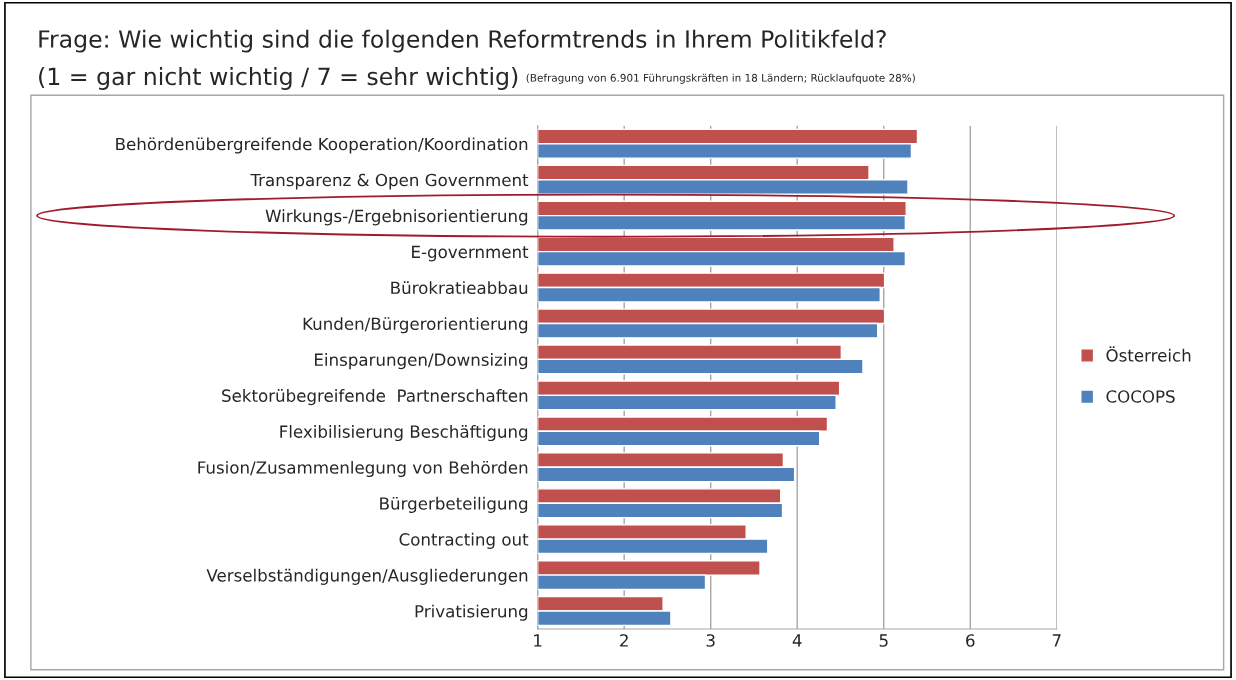  Describe the element at coordinates (322, 145) in the screenshot. I see `y-tick-label: Behördenübergreifende Kooperation/Koordination` at that location.